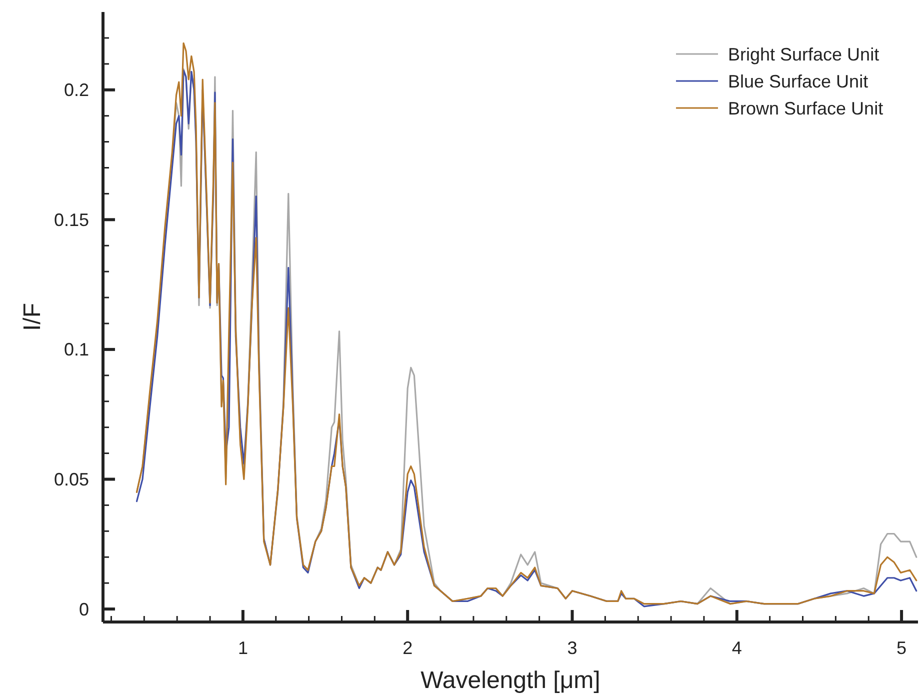 Image resolution: width=922 pixels, height=698 pixels. What do you see at coordinates (76, 90) in the screenshot?
I see `y-tick-label: 0.2` at bounding box center [76, 90].